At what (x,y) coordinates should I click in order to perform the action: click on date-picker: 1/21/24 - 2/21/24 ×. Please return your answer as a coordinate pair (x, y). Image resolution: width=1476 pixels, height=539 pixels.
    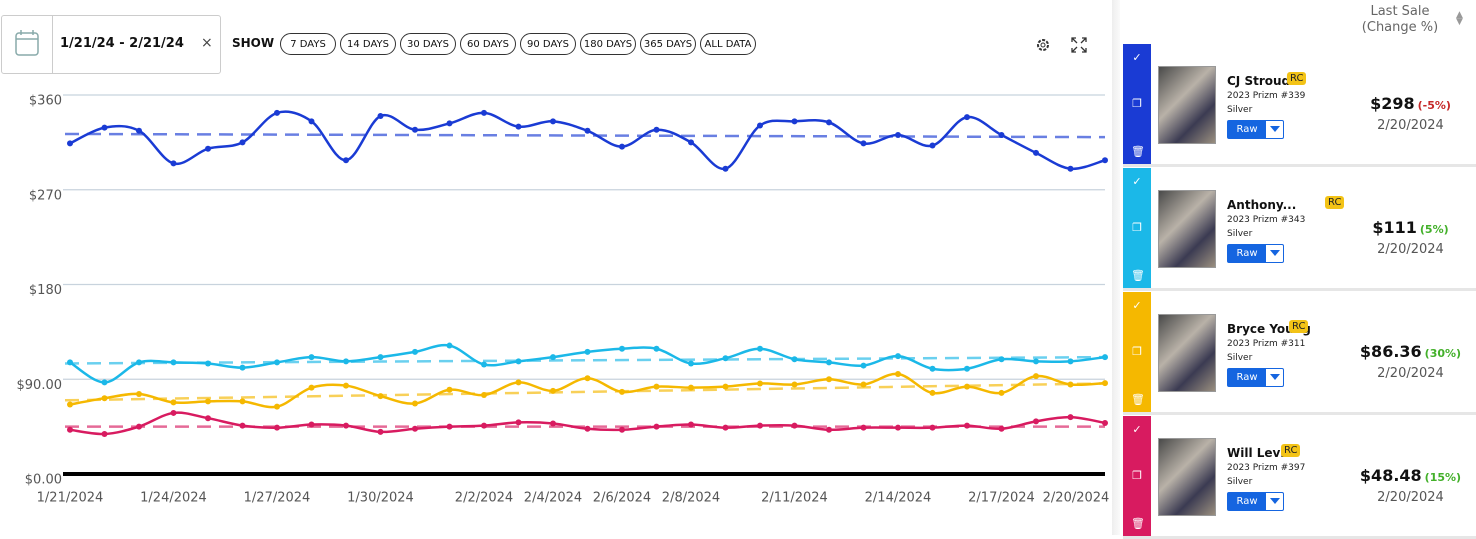
    Looking at the image, I should click on (111, 44).